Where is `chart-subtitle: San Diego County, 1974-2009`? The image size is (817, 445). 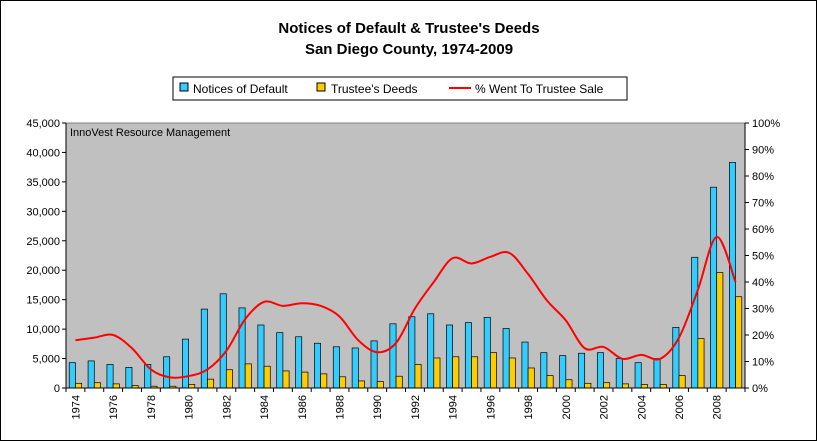
chart-subtitle: San Diego County, 1974-2009 is located at coordinates (409, 49).